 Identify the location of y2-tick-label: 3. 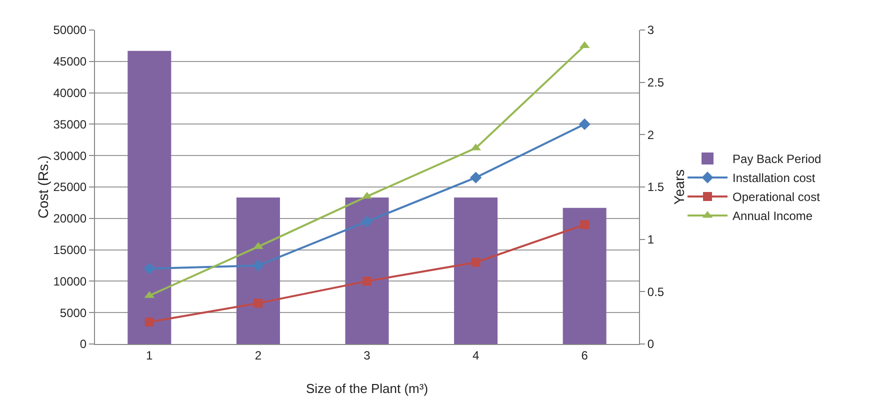
(650, 30).